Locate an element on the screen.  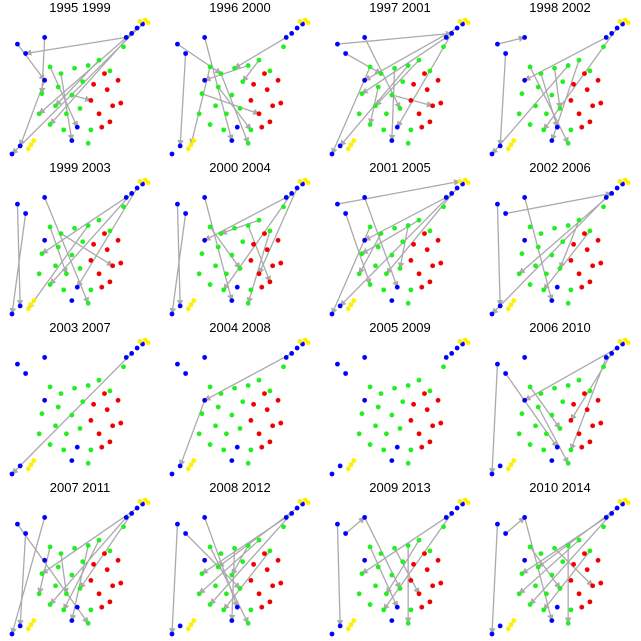
chart-panel: 2007 2011 is located at coordinates (80, 560).